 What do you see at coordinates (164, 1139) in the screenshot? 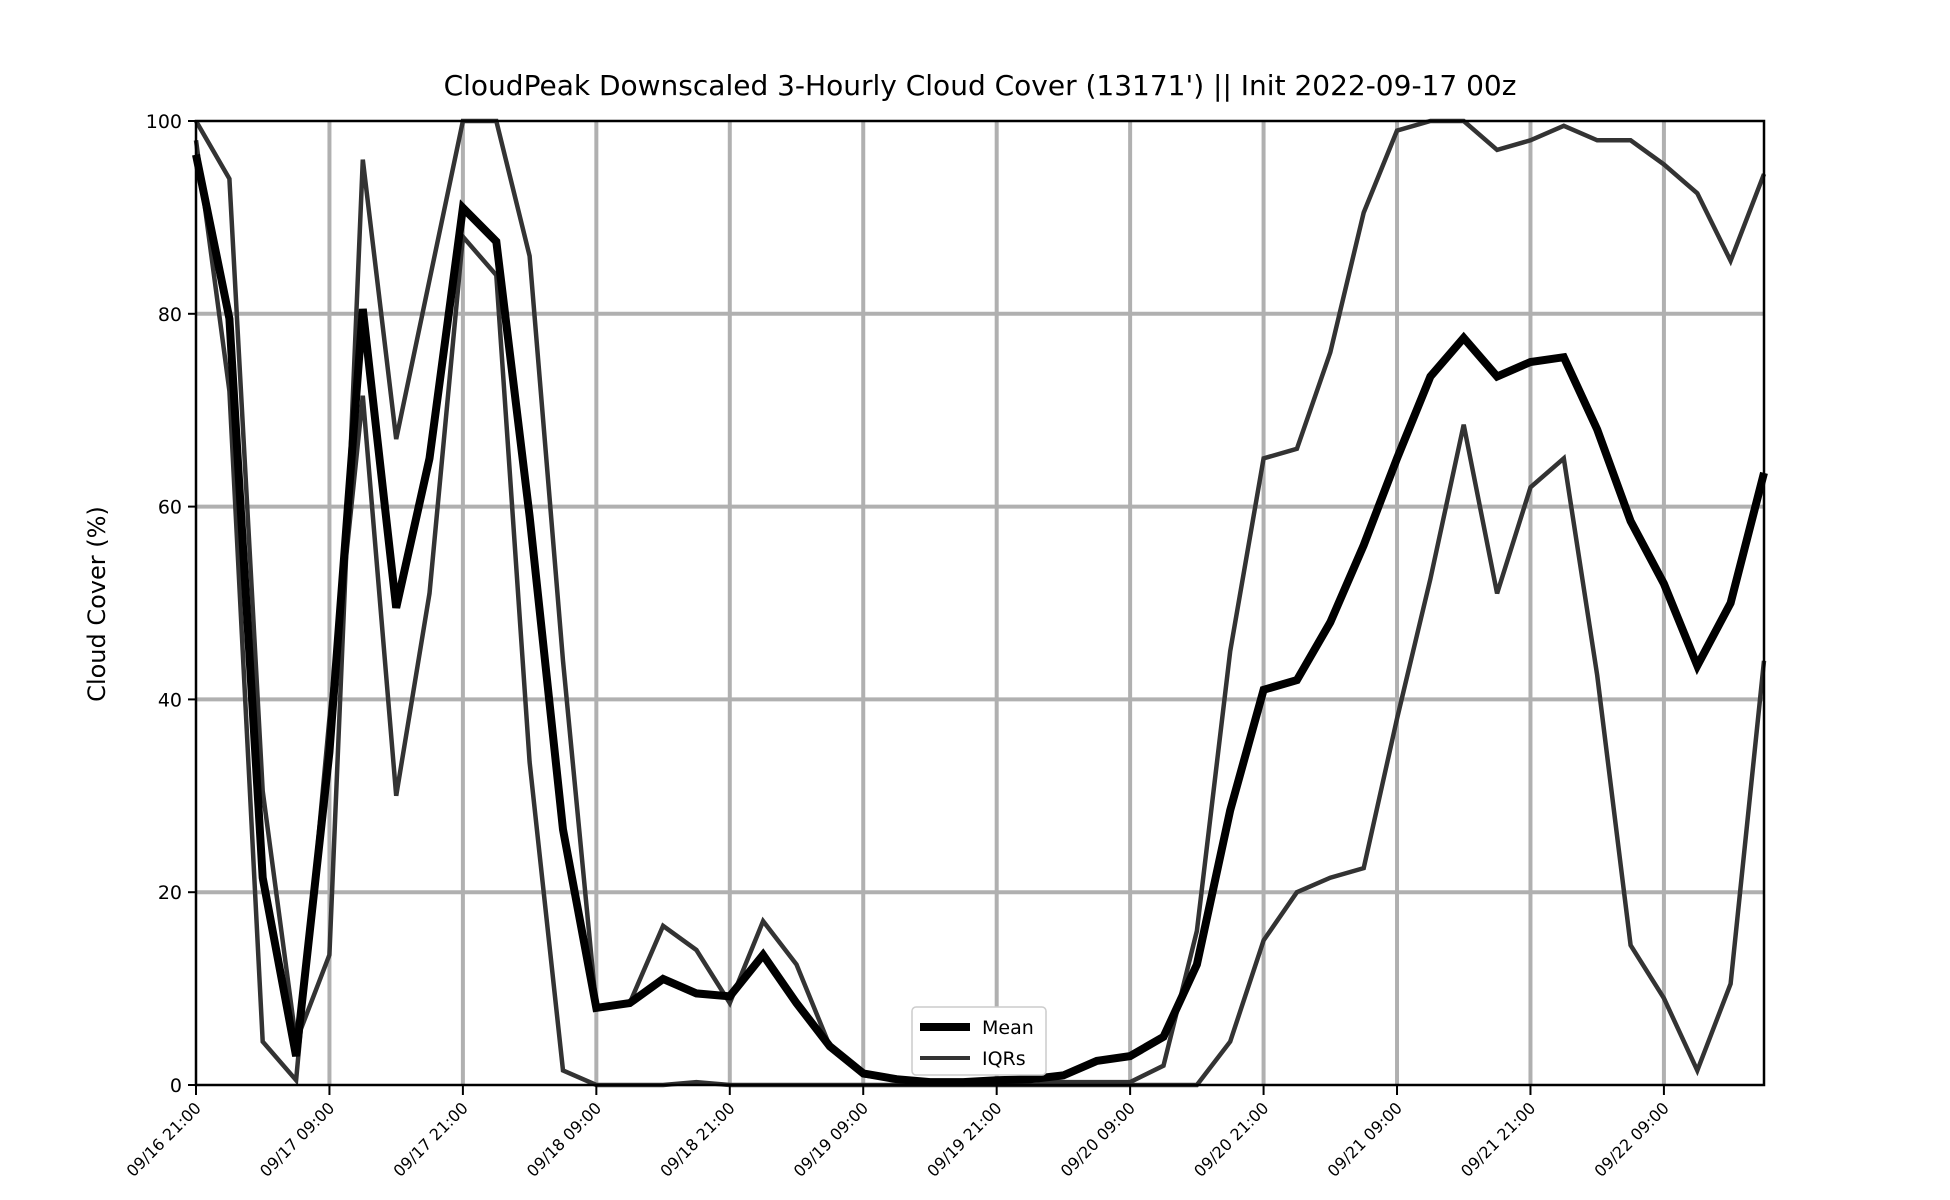
I see `x-tick-label: 09/16 21:00` at bounding box center [164, 1139].